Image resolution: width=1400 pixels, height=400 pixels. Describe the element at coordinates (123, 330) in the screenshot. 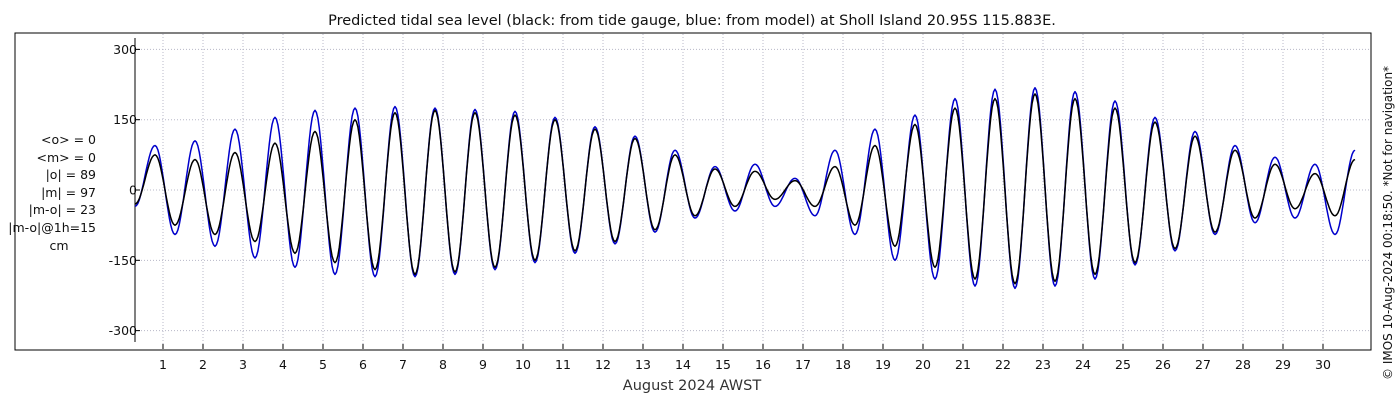

I see `y-tick-label: -300` at that location.